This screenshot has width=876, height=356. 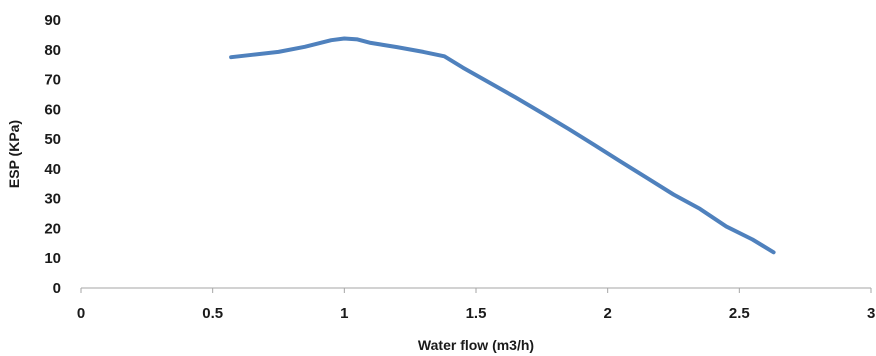 I want to click on x-axis-title: Water flow (m3/h), so click(x=476, y=345).